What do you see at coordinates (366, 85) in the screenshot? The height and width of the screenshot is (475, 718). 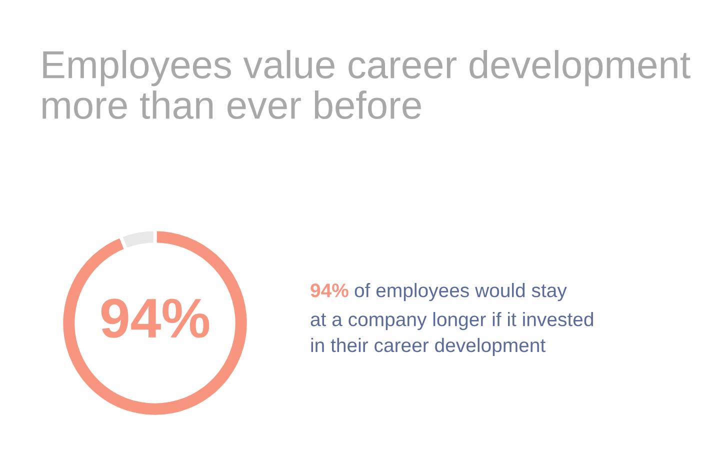 I see `text: Employees value career development more than ever before` at bounding box center [366, 85].